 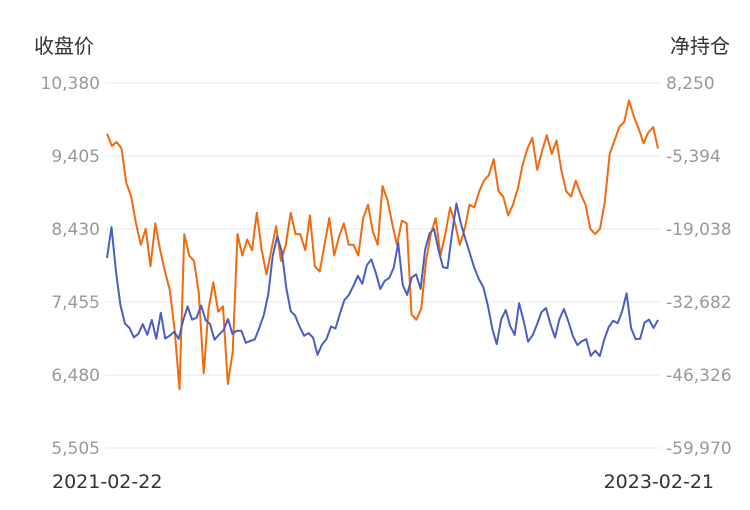 What do you see at coordinates (699, 303) in the screenshot?
I see `right-tick-label: -32,682` at bounding box center [699, 303].